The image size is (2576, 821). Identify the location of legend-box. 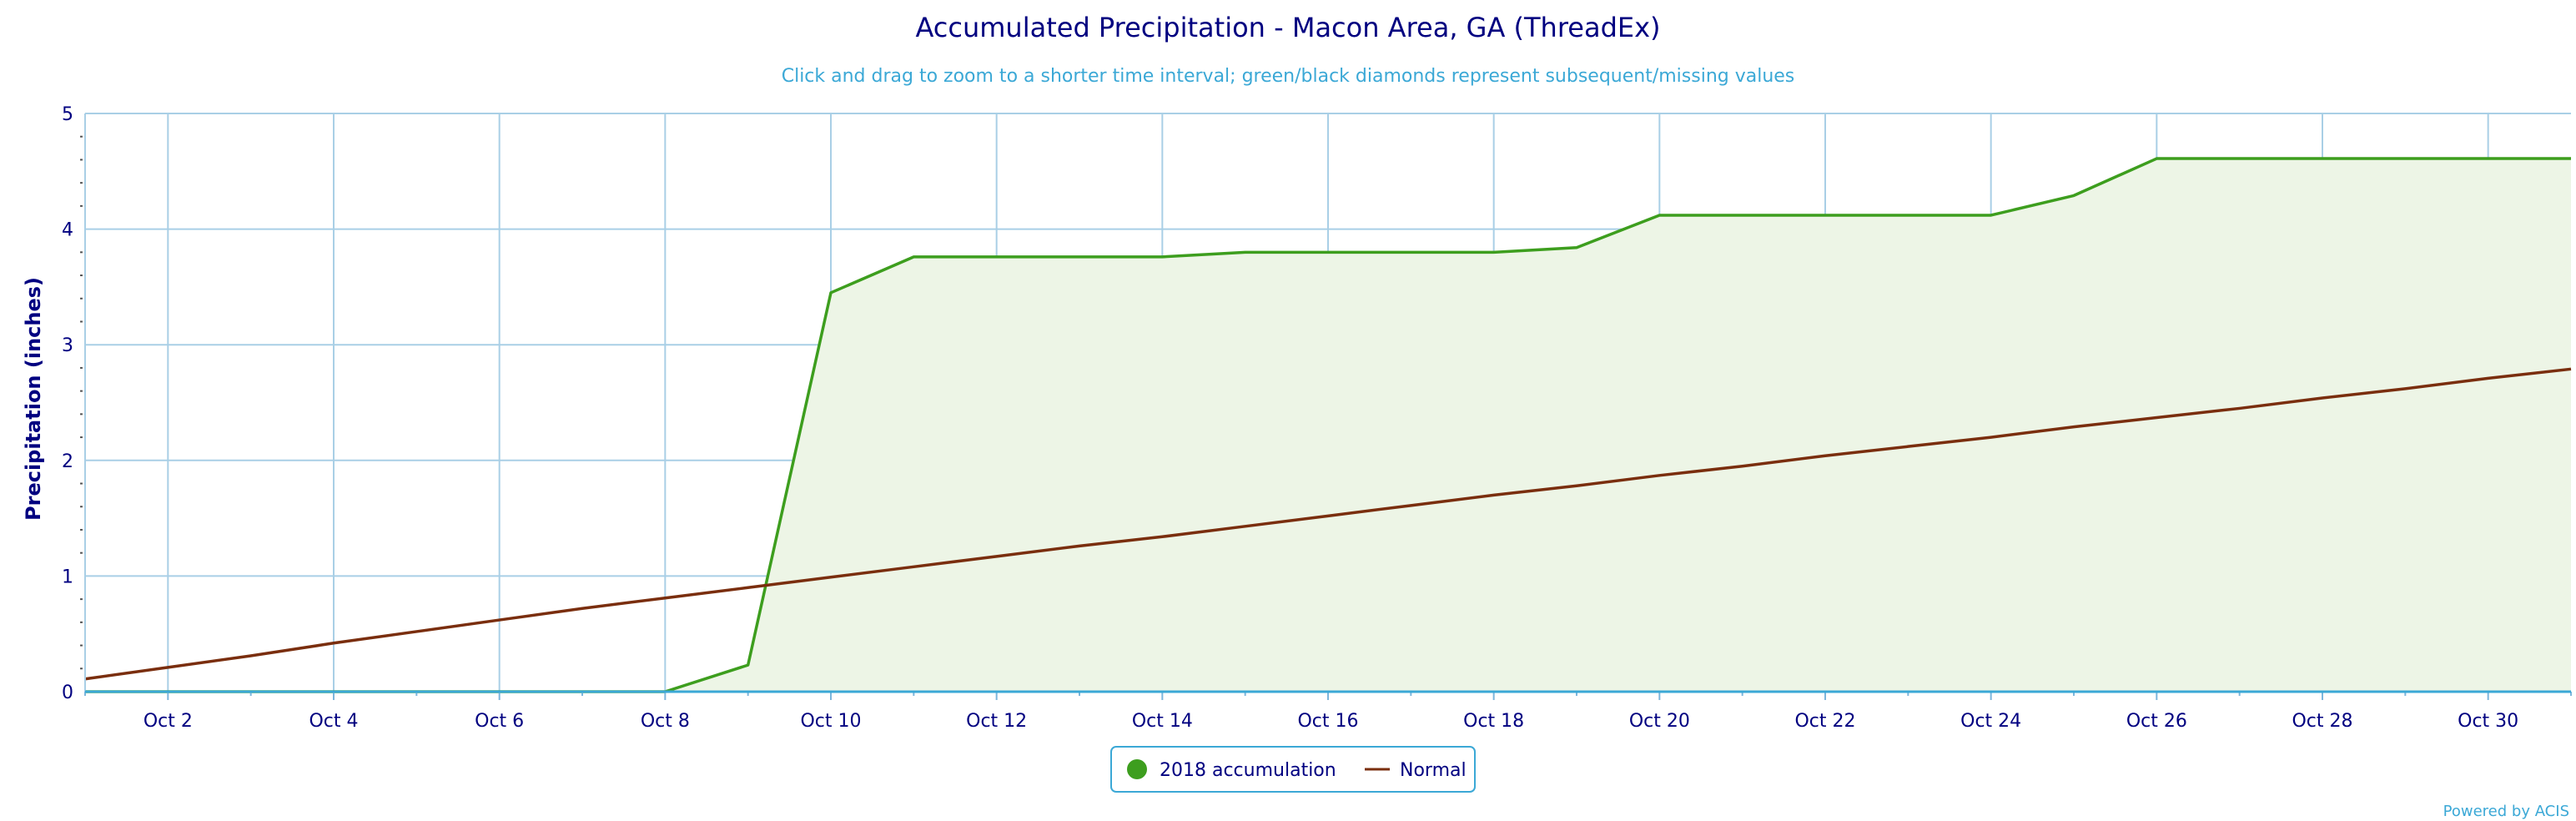
(1293, 769).